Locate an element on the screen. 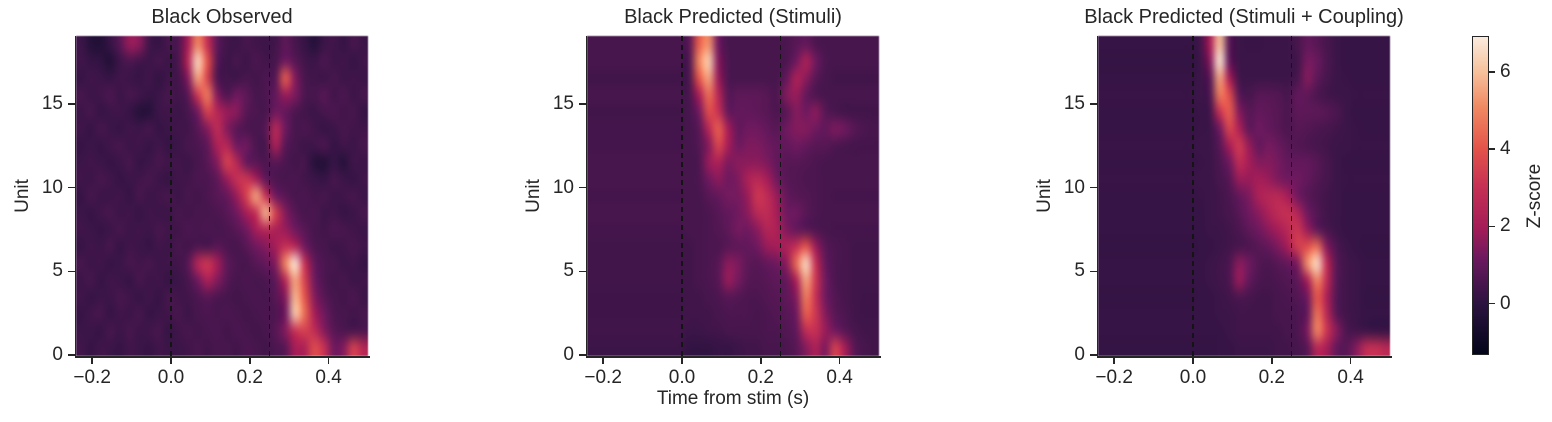  x-axis-label: Time from stim (s) is located at coordinates (733, 398).